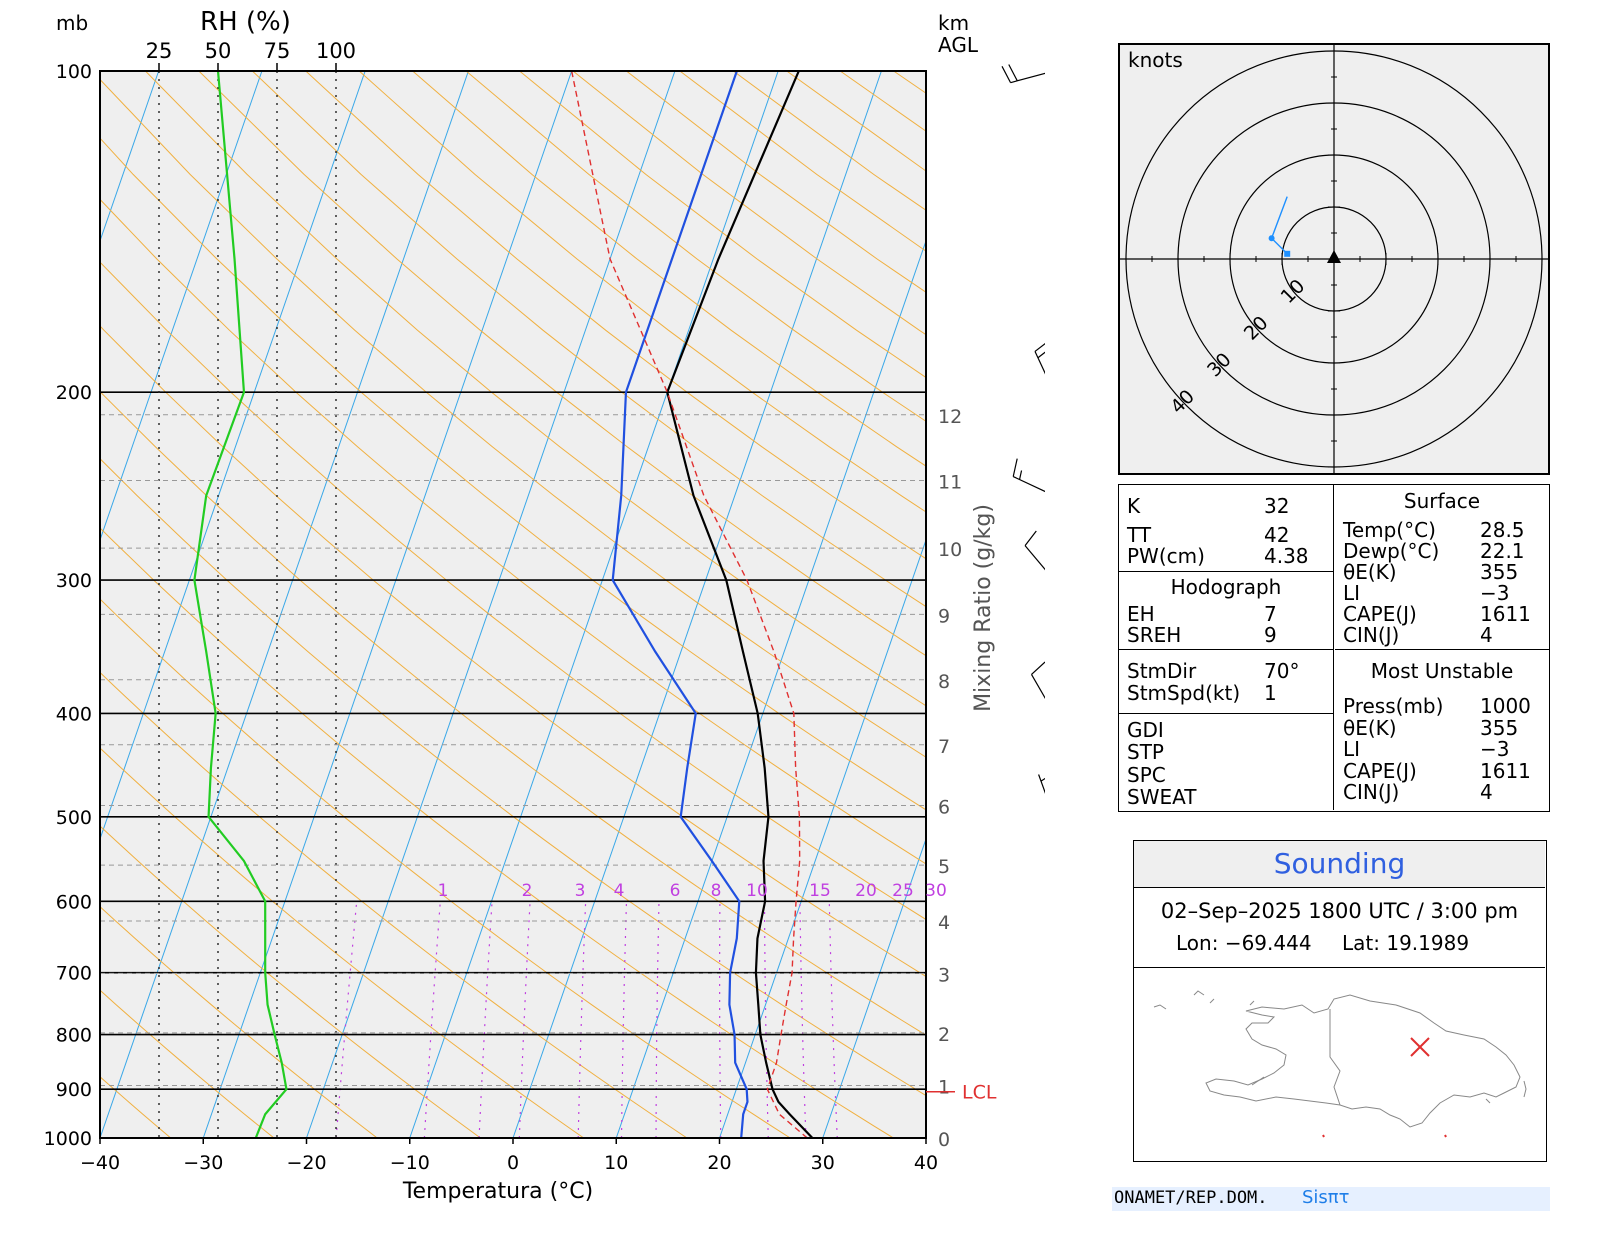 The width and height of the screenshot is (1600, 1236). Describe the element at coordinates (1502, 551) in the screenshot. I see `surface-dewp-value: 22.1` at that location.